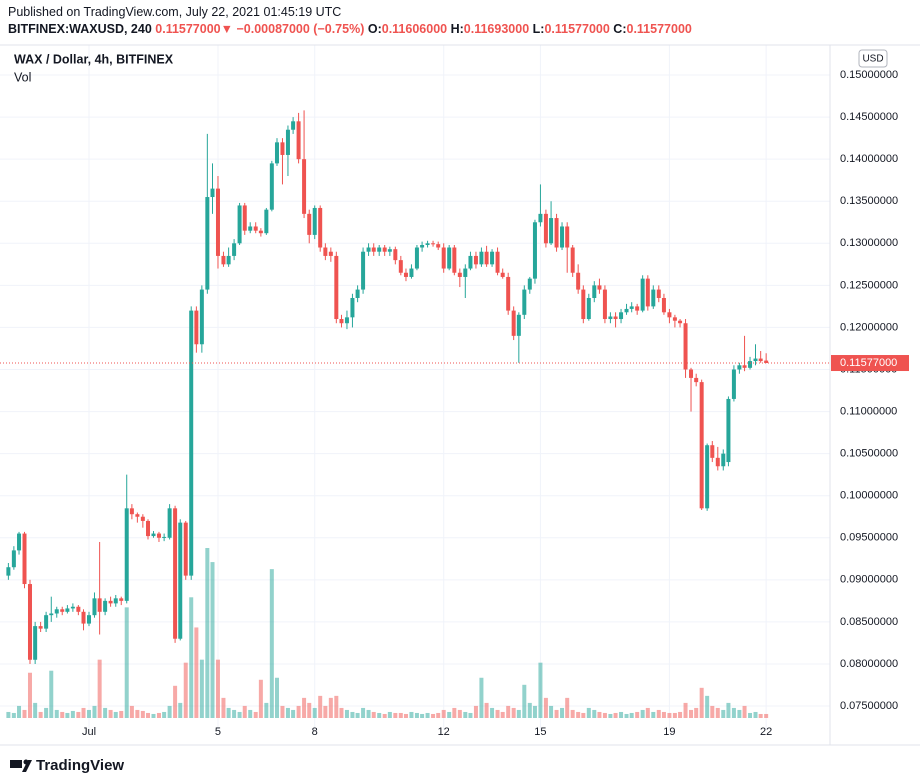 The image size is (920, 784). I want to click on x-tick-label: 5, so click(218, 732).